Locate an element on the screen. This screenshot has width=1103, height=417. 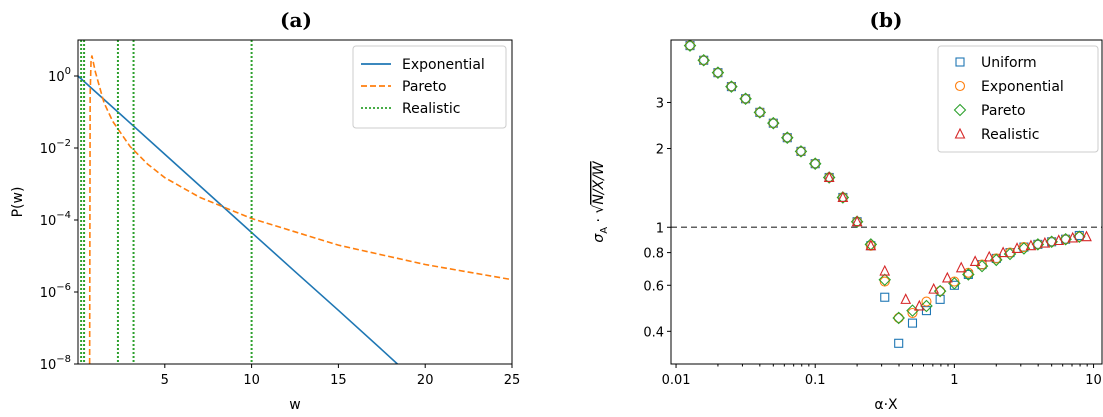
panel-b-x-tick-label: 1 is located at coordinates (954, 380).